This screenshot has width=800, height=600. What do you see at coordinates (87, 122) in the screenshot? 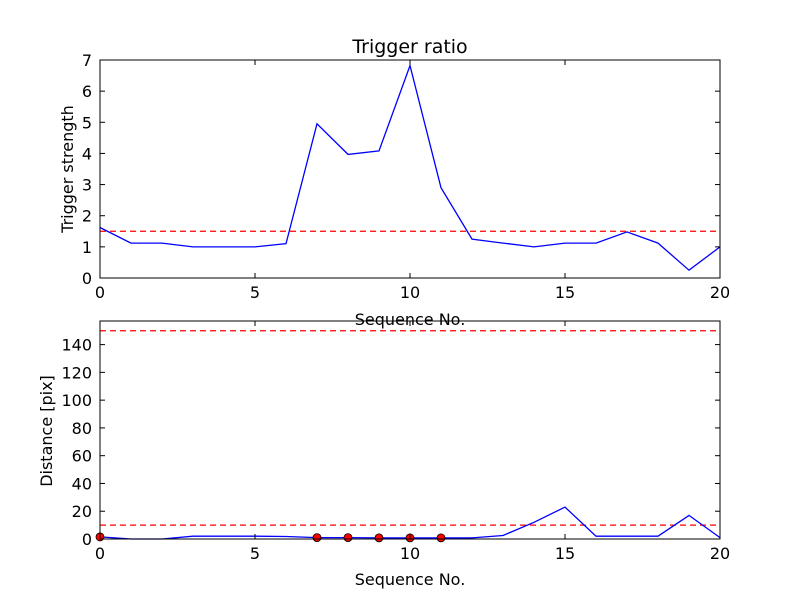
I see `y-tick-label: 5` at bounding box center [87, 122].